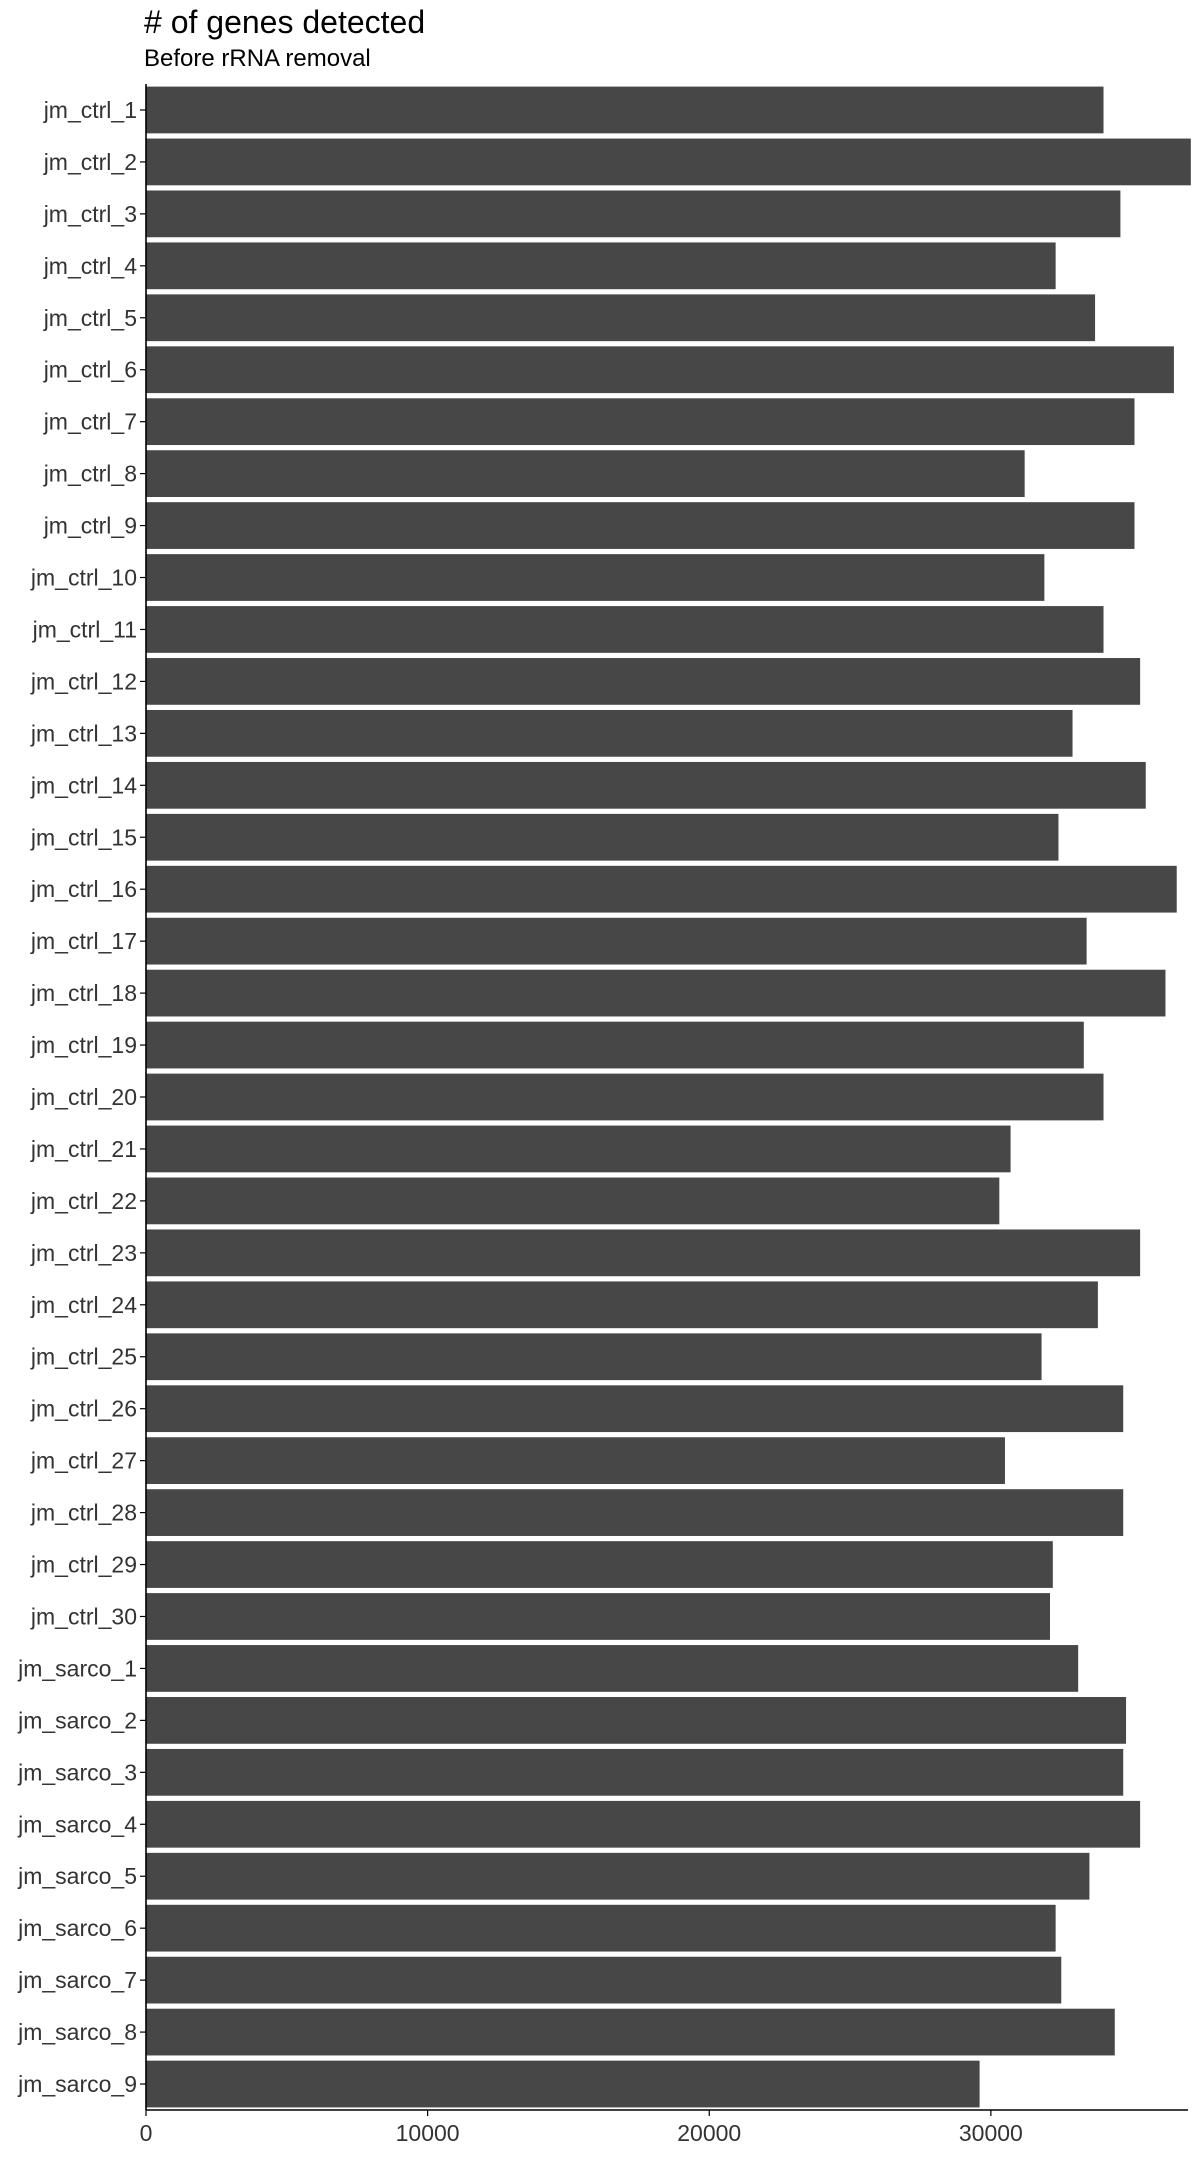  I want to click on y-tick-label: jm_ctrl_11, so click(84, 629).